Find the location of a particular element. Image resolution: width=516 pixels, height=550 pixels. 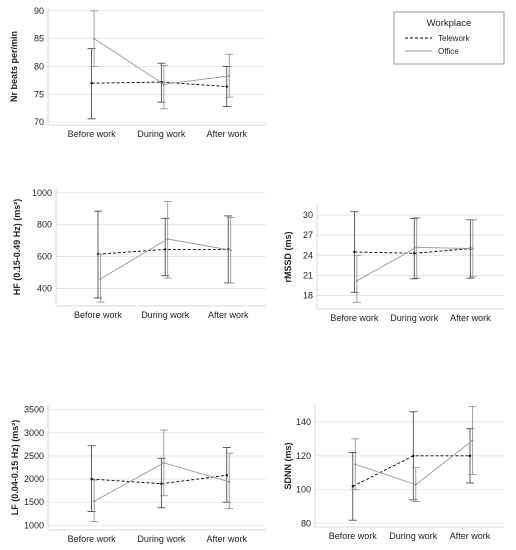

y-tick-label: 120 is located at coordinates (303, 456).